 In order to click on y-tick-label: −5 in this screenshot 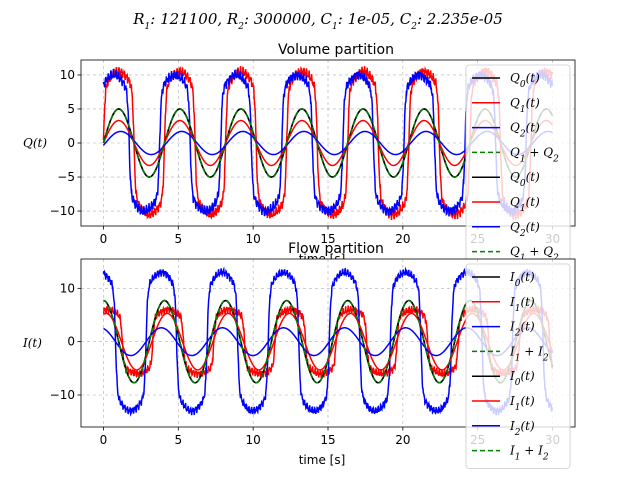, I will do `click(66, 177)`.